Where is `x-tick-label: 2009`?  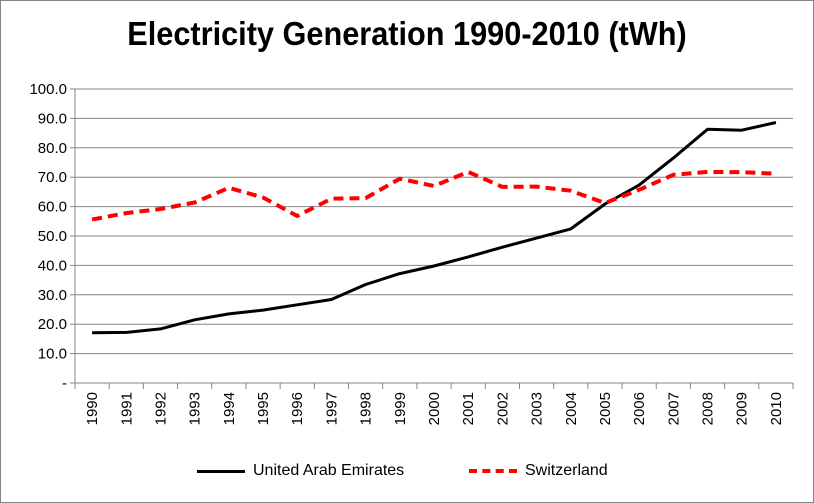 x-tick-label: 2009 is located at coordinates (742, 408).